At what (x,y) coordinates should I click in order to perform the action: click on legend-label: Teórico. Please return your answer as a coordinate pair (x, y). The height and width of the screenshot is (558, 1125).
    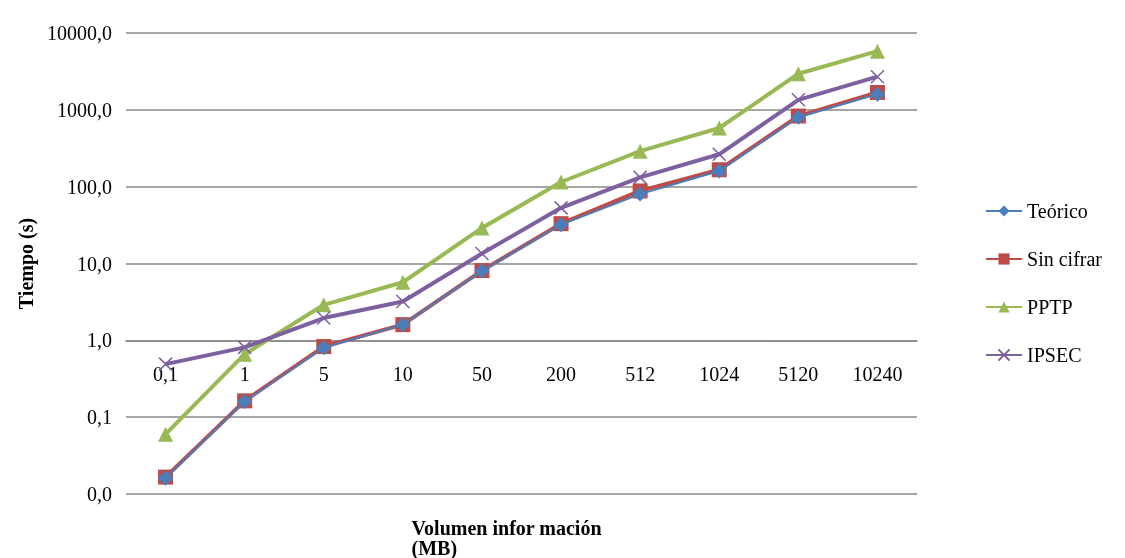
    Looking at the image, I should click on (1057, 211).